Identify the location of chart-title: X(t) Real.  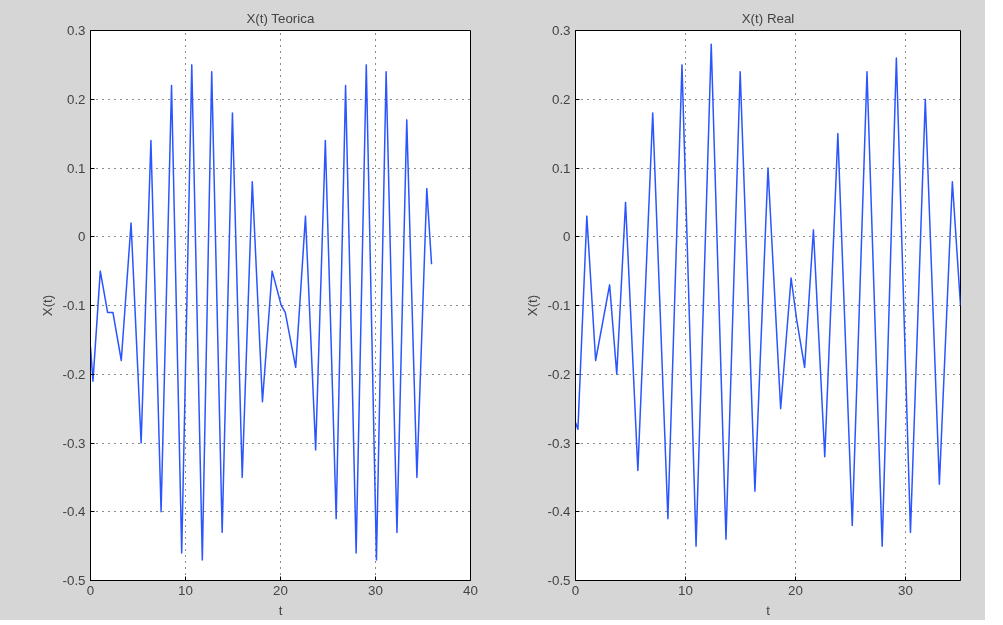
(768, 18).